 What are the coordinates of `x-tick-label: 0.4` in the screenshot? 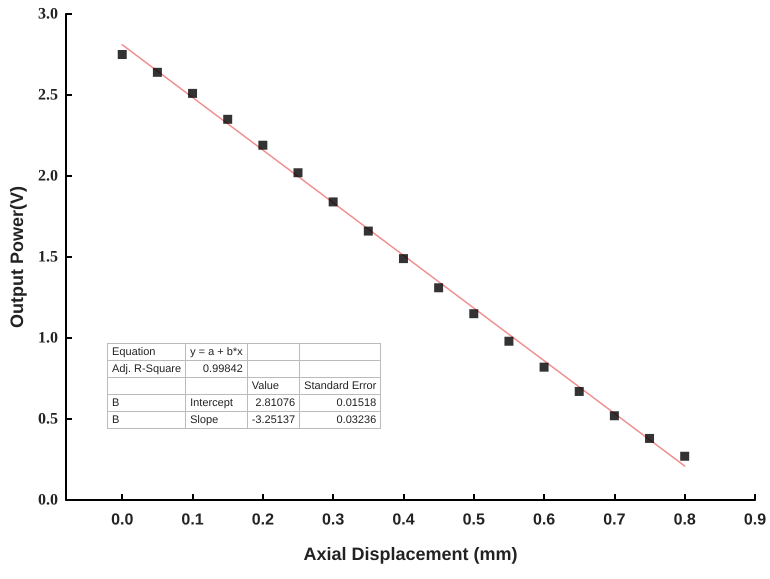 It's located at (403, 520).